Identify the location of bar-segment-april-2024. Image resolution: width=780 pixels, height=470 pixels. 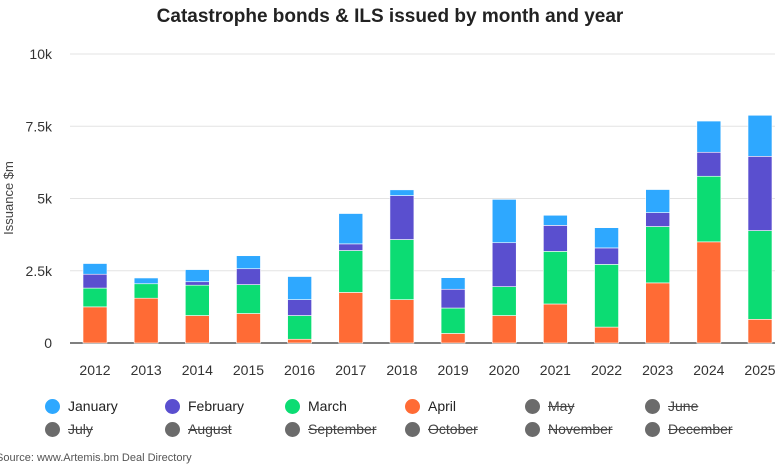
(709, 292).